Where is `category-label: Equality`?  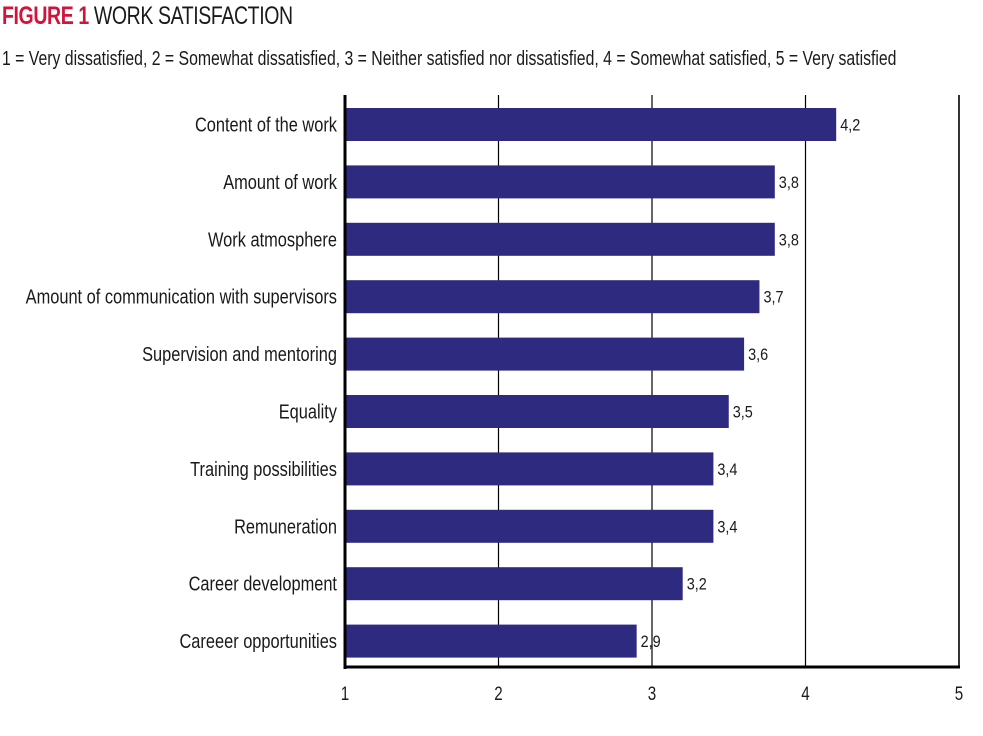 category-label: Equality is located at coordinates (308, 411).